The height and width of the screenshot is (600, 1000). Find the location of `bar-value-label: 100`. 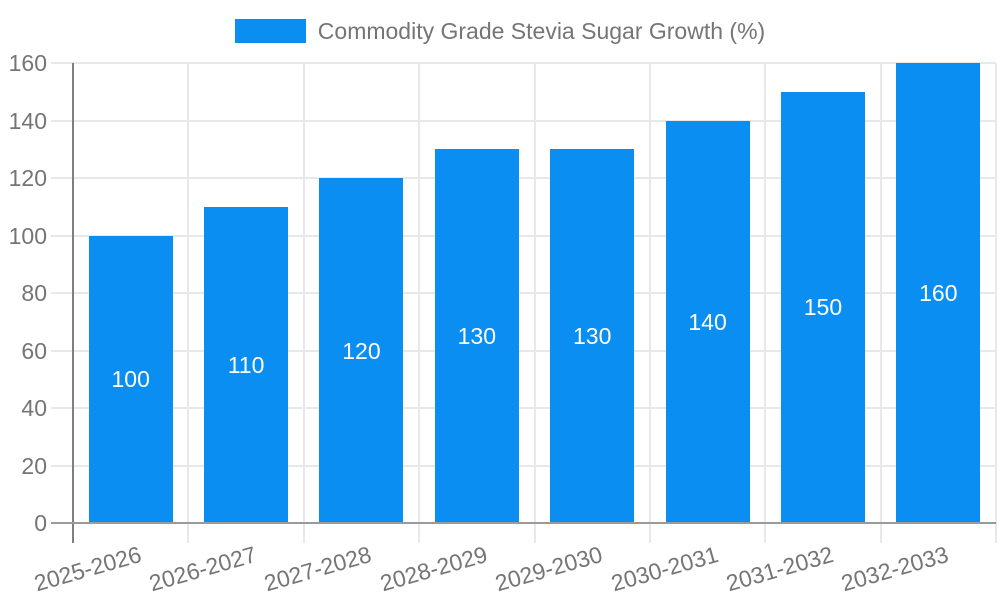

bar-value-label: 100 is located at coordinates (130, 379).